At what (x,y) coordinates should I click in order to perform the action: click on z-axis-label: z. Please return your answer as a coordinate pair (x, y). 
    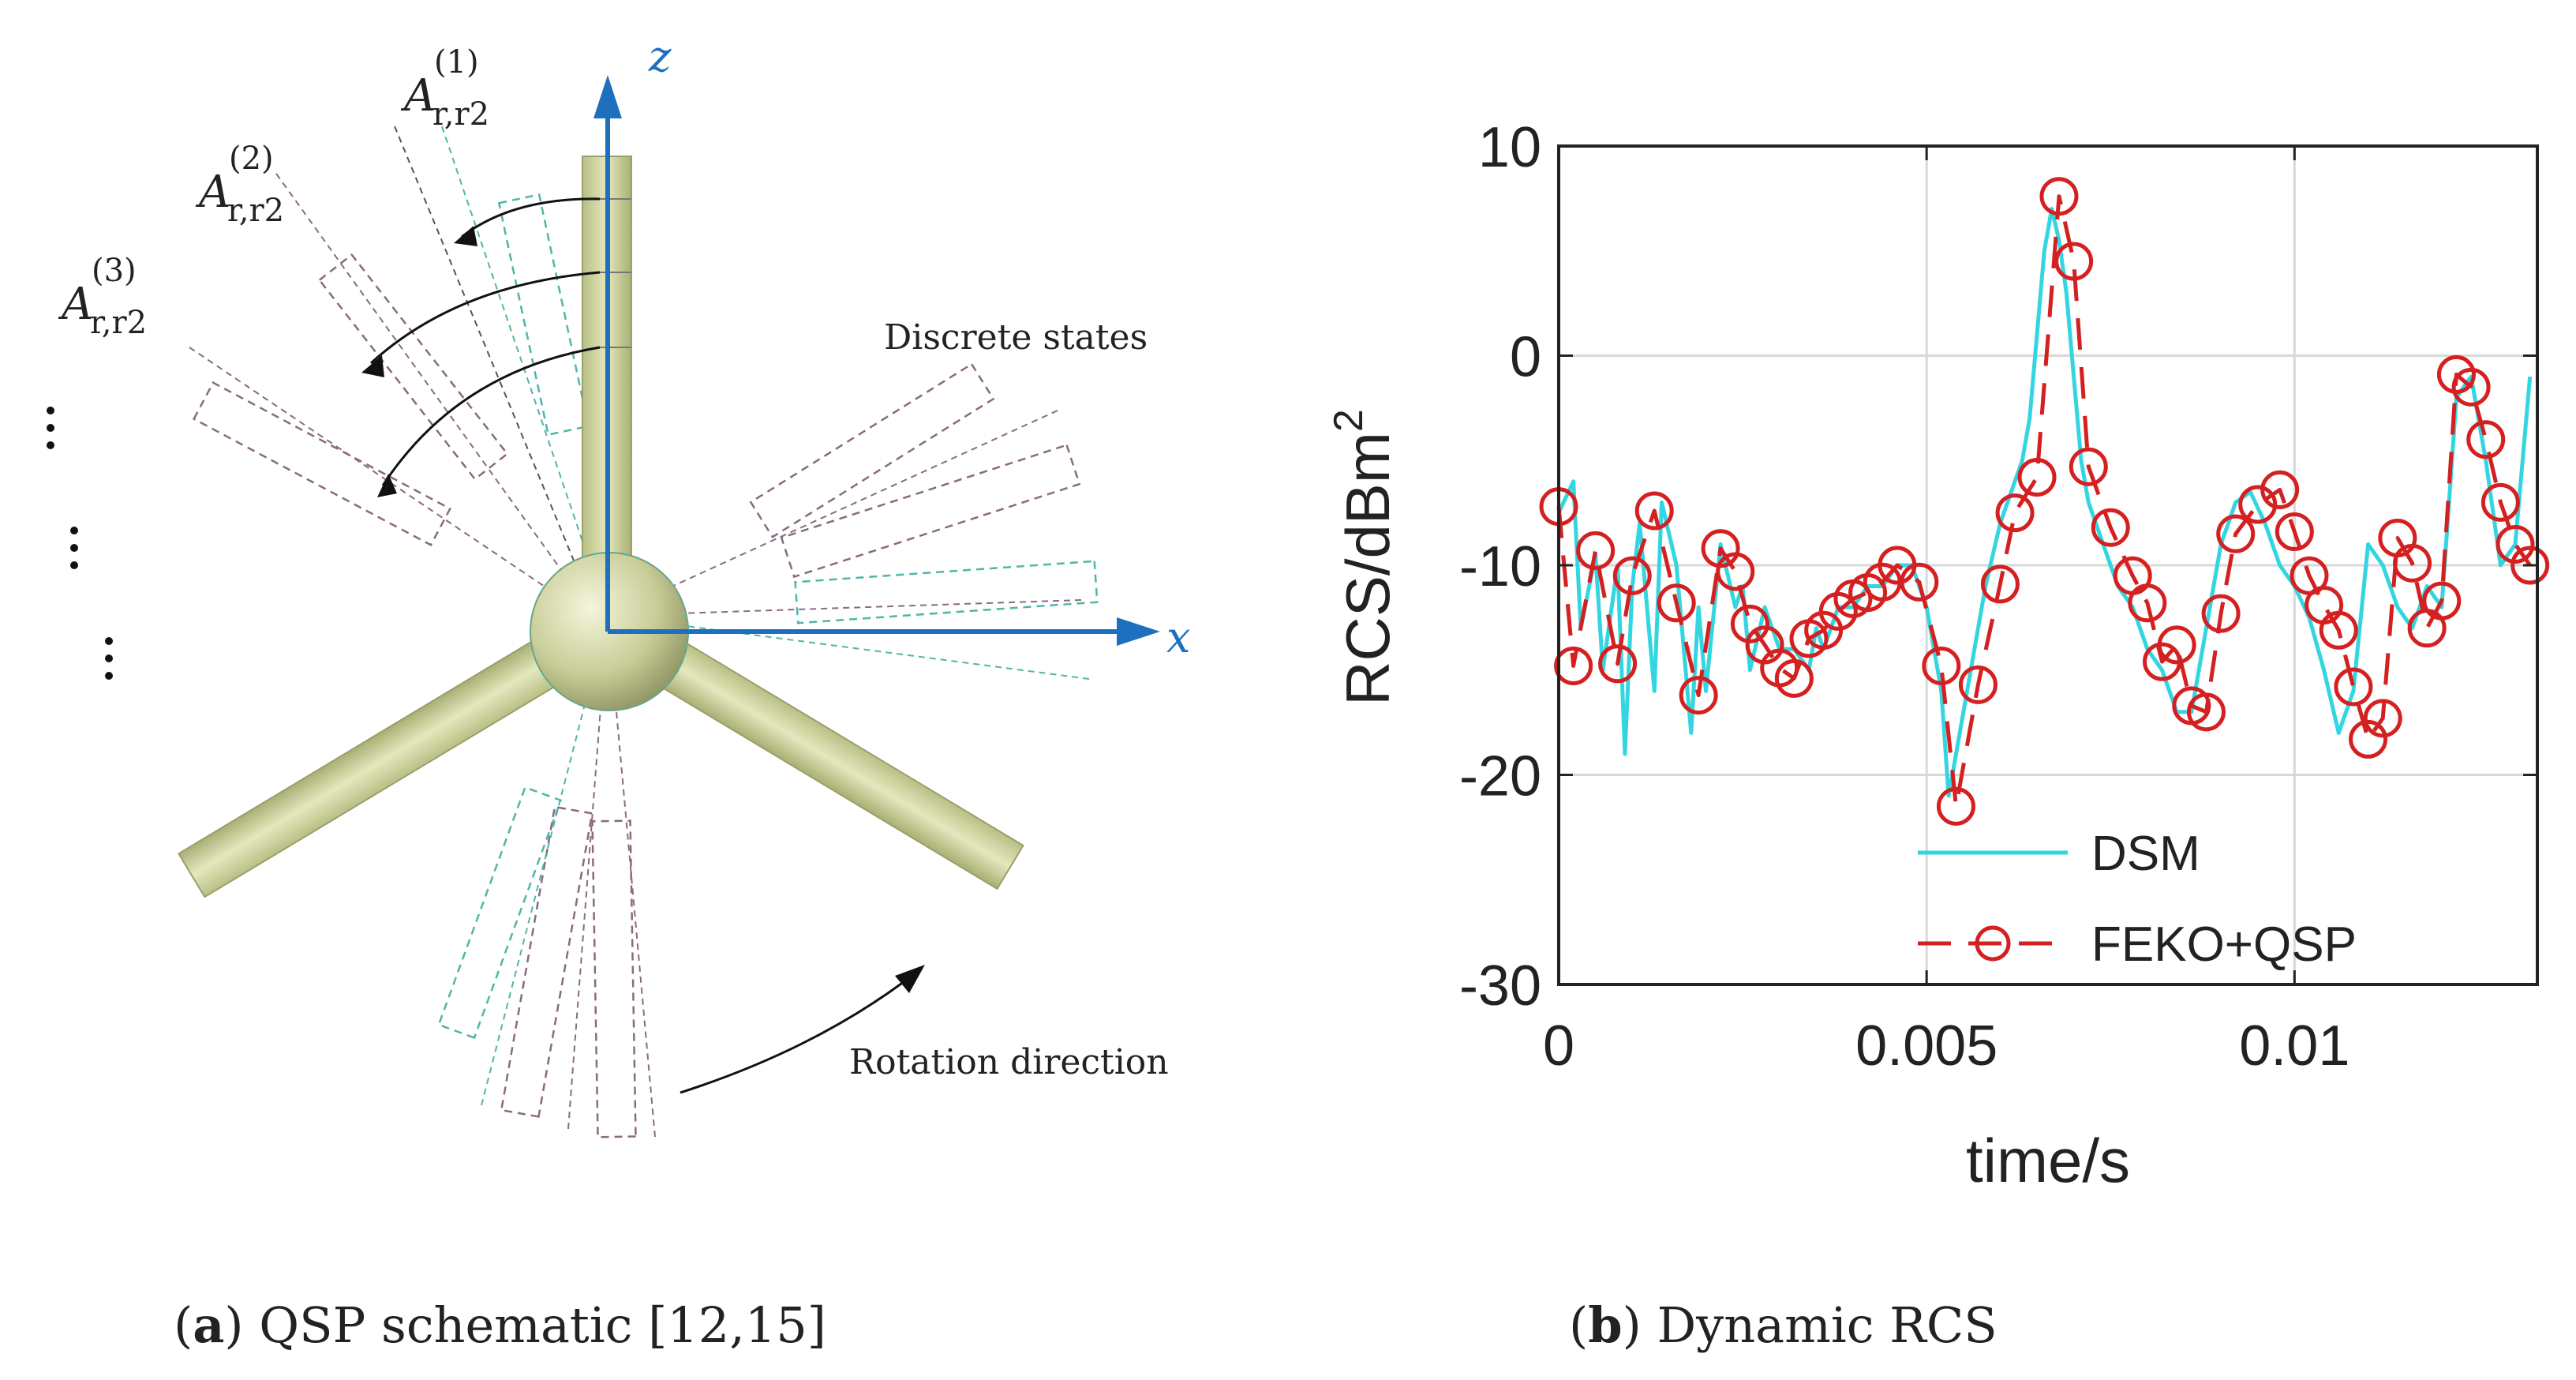
    Looking at the image, I should click on (660, 56).